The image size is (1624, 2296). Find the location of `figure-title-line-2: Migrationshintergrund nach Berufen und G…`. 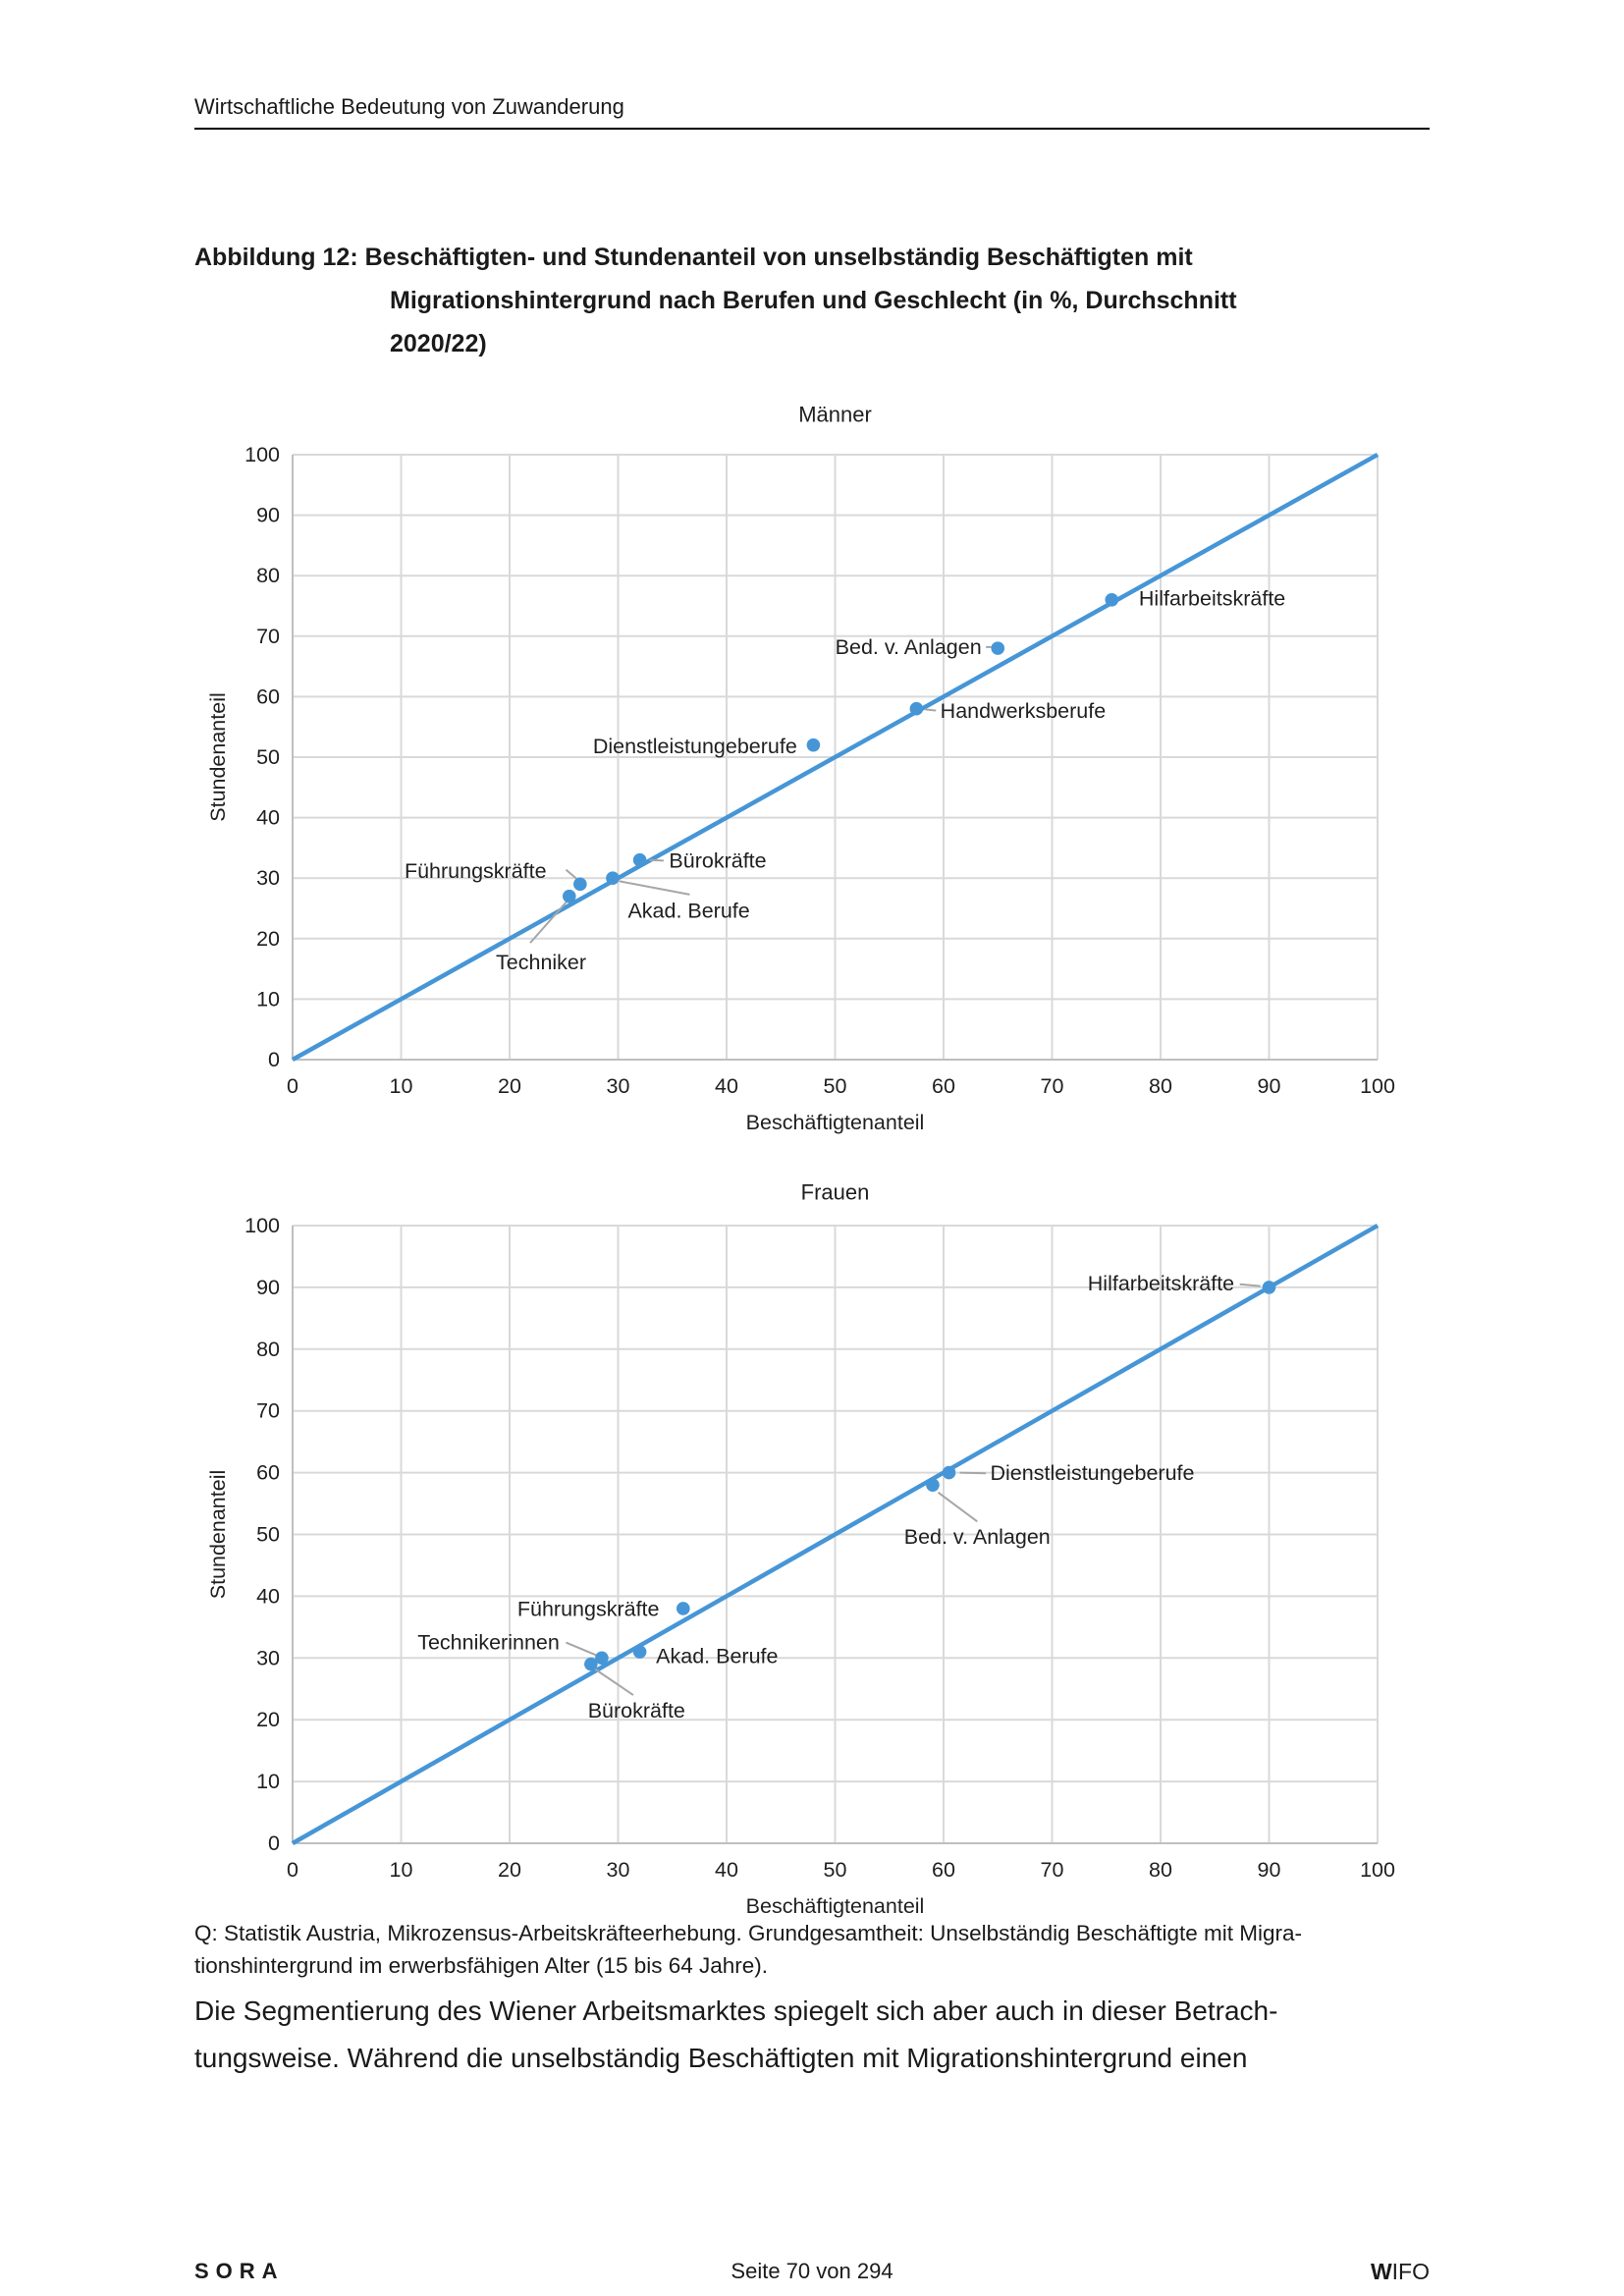

figure-title-line-2: Migrationshintergrund nach Berufen und G… is located at coordinates (813, 300).